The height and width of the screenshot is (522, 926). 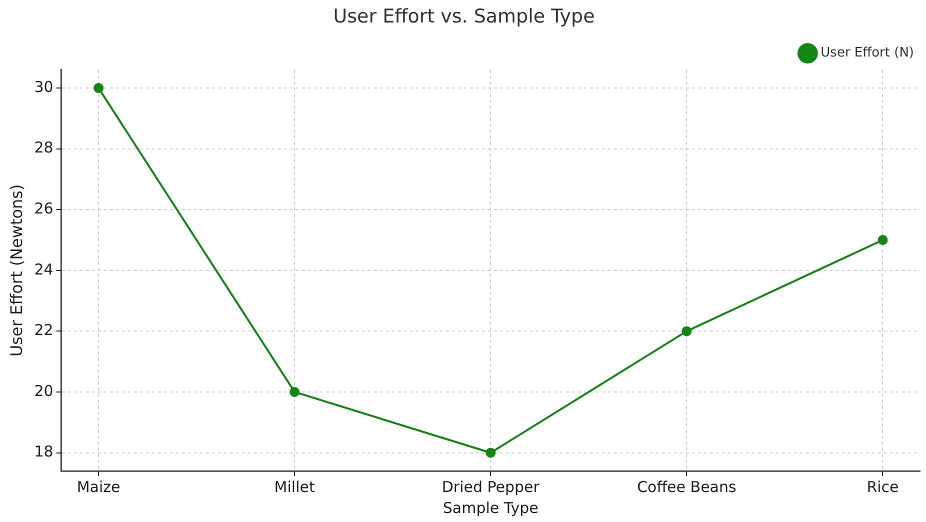 I want to click on y-tick-label: 20, so click(x=44, y=391).